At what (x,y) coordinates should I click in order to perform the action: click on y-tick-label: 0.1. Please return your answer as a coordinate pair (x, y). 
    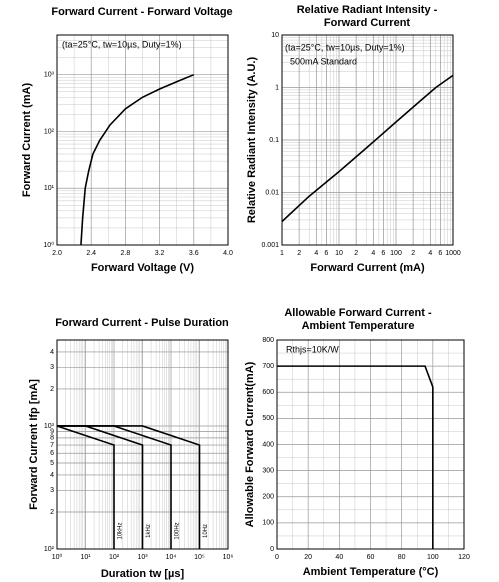
    Looking at the image, I should click on (274, 140).